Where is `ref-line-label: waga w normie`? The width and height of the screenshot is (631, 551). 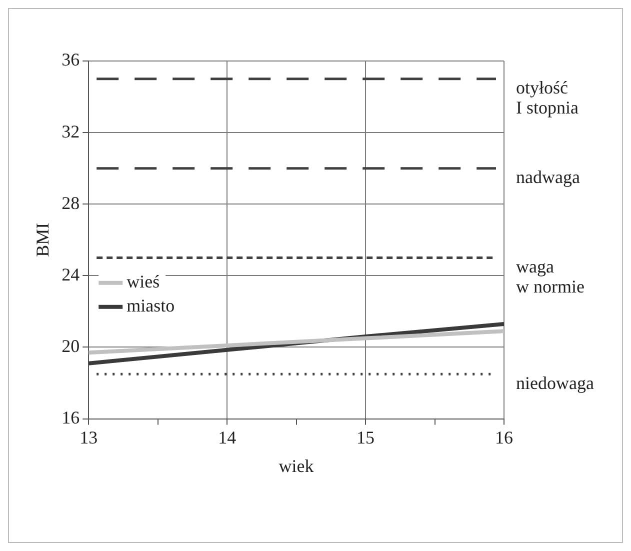
ref-line-label: waga w normie is located at coordinates (550, 276).